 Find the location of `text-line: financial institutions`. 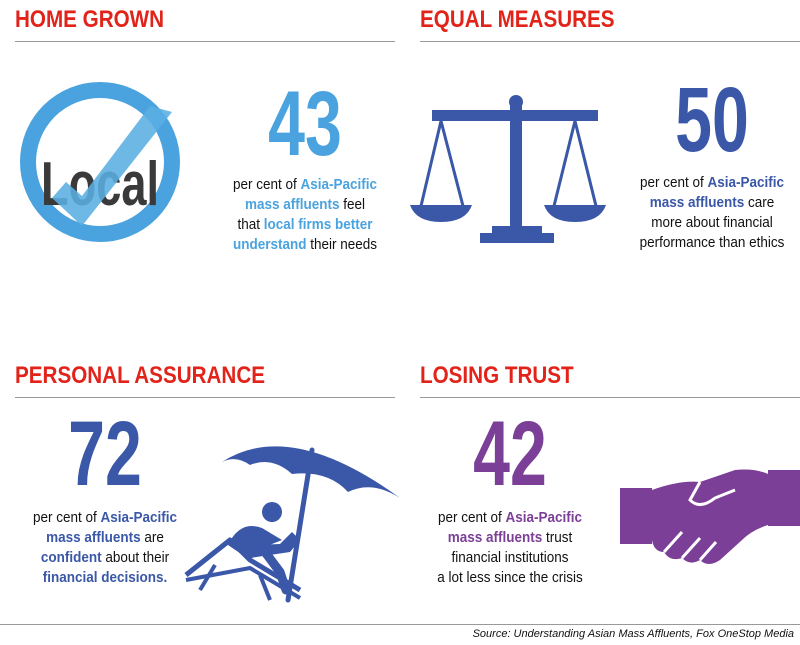

text-line: financial institutions is located at coordinates (510, 558).